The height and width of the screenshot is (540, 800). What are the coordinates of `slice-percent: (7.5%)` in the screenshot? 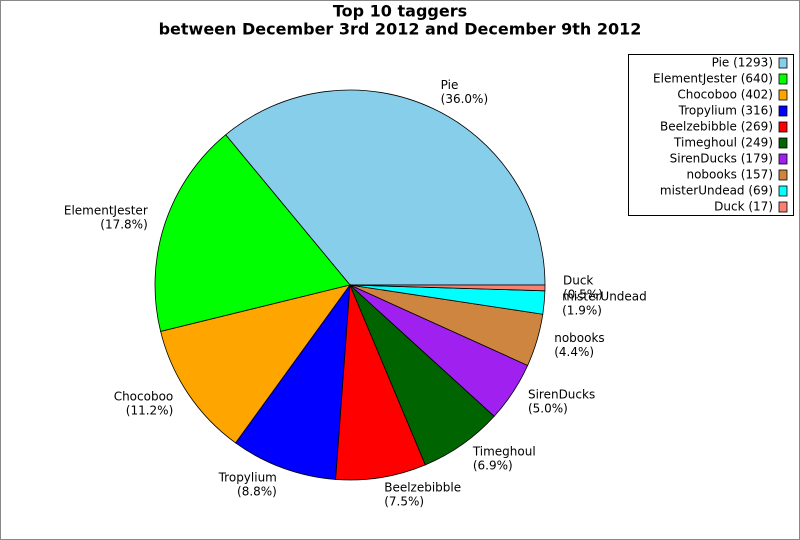 It's located at (404, 502).